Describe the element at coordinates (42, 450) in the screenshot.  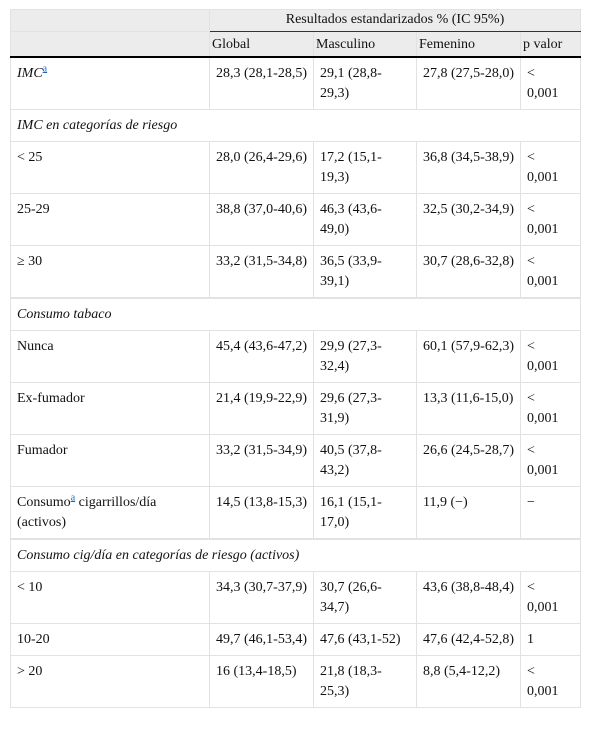
I see `row-label-text: Fumador` at that location.